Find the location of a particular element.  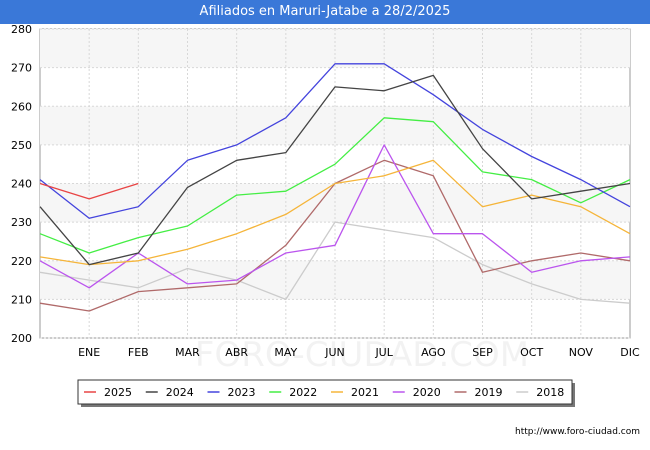

x-tick-label: DIC is located at coordinates (630, 352).